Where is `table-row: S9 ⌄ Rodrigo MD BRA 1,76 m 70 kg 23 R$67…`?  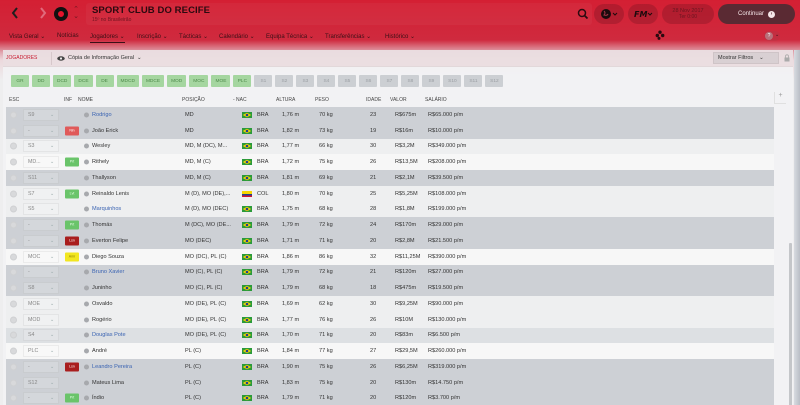 table-row: S9 ⌄ Rodrigo MD BRA 1,76 m 70 kg 23 R$67… is located at coordinates (390, 115).